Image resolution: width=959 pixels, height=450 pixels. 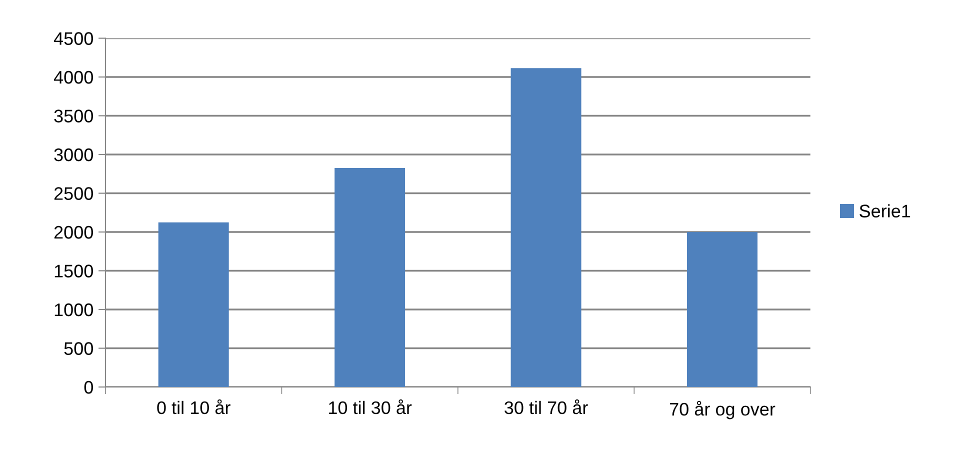 I want to click on y-tick-label: 4500, so click(x=73, y=38).